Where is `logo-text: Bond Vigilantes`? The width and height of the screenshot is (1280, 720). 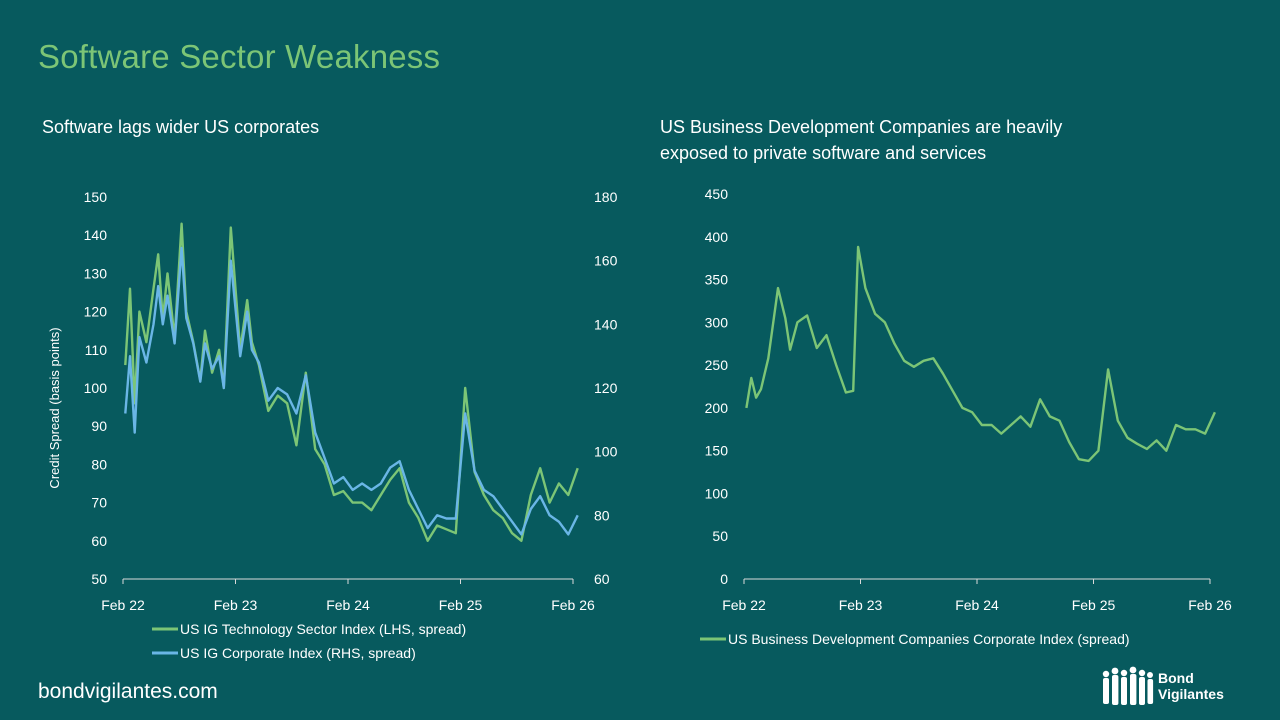
logo-text: Bond Vigilantes is located at coordinates (1191, 686).